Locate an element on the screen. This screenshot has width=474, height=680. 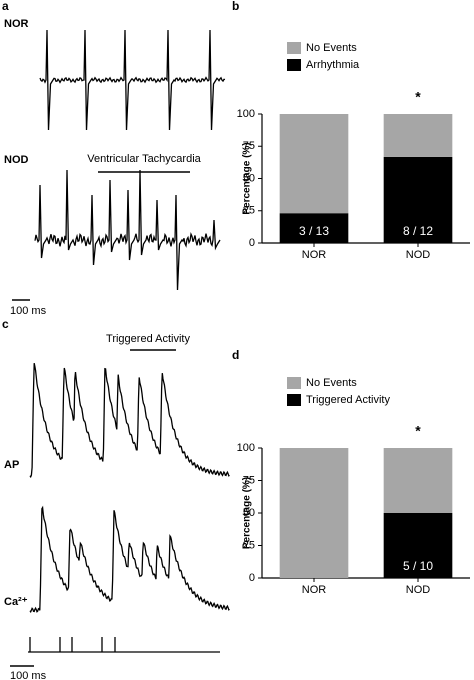
legend-label: Arrhythmia is located at coordinates (333, 65).